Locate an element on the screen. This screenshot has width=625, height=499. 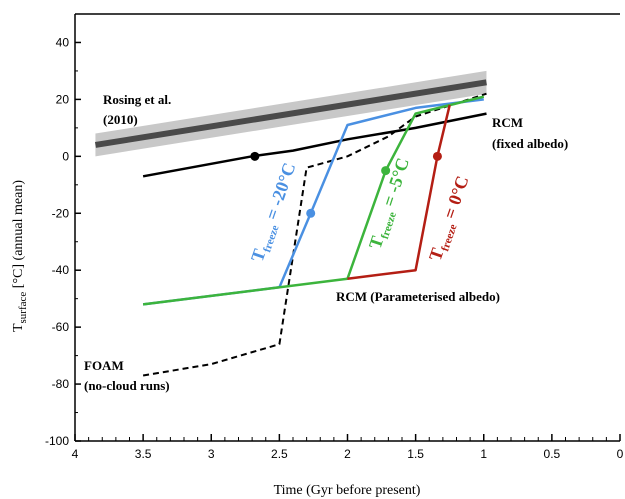
x-tick-label: 0 is located at coordinates (620, 454).